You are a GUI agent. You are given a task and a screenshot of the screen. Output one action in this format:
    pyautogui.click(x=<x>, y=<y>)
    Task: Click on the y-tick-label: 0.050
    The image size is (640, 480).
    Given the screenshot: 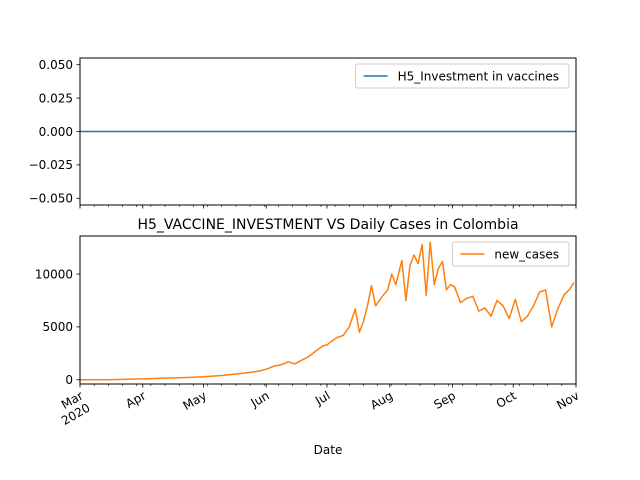 What is the action you would take?
    pyautogui.click(x=56, y=65)
    